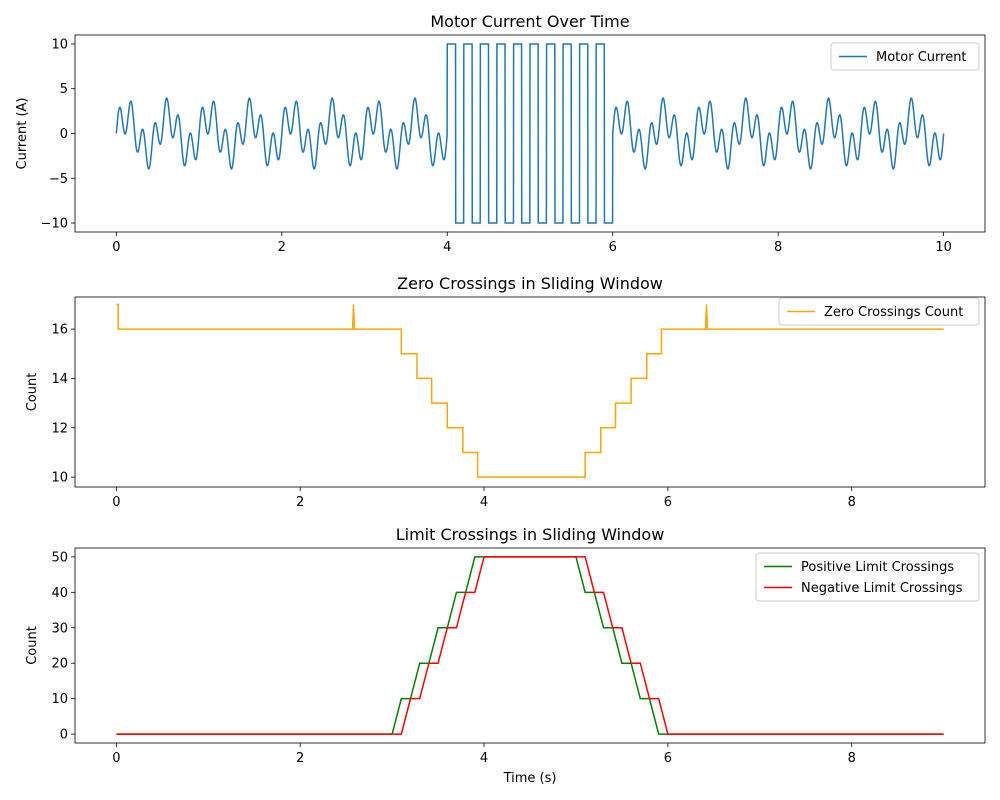  I want to click on legend-entry: Negative Limit Crossings, so click(882, 588).